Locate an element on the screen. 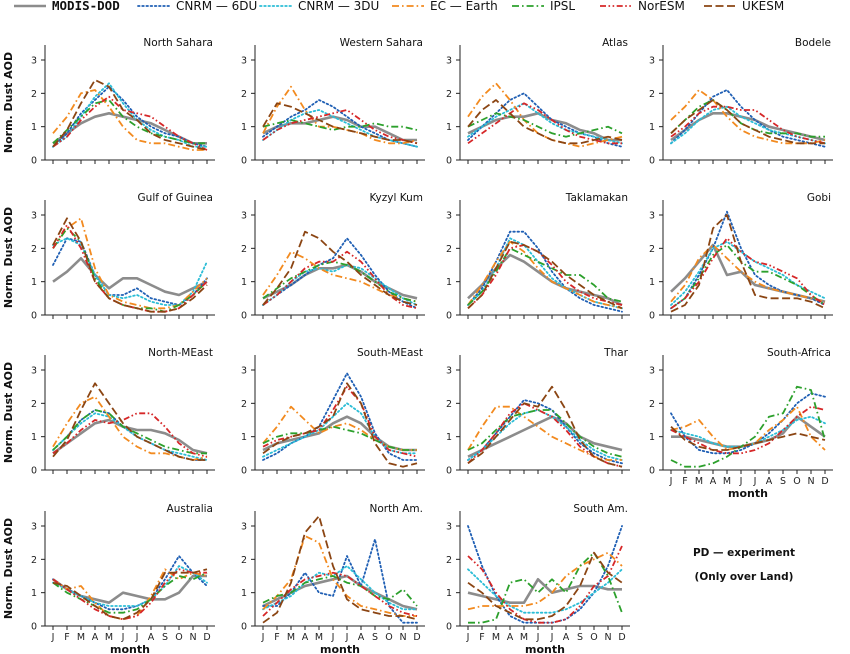 This screenshot has height=654, width=850. panel-title: North-MEast is located at coordinates (180, 353).